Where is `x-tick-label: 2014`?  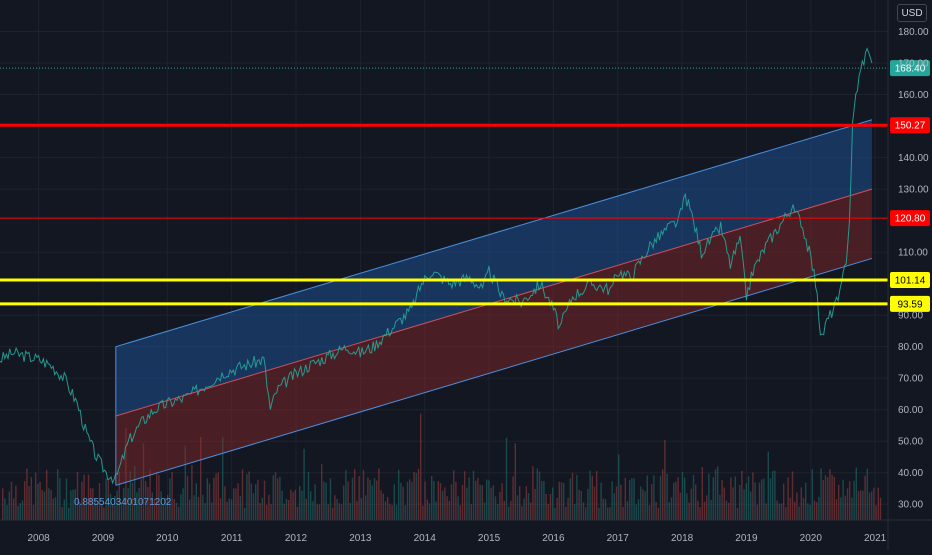 x-tick-label: 2014 is located at coordinates (425, 538).